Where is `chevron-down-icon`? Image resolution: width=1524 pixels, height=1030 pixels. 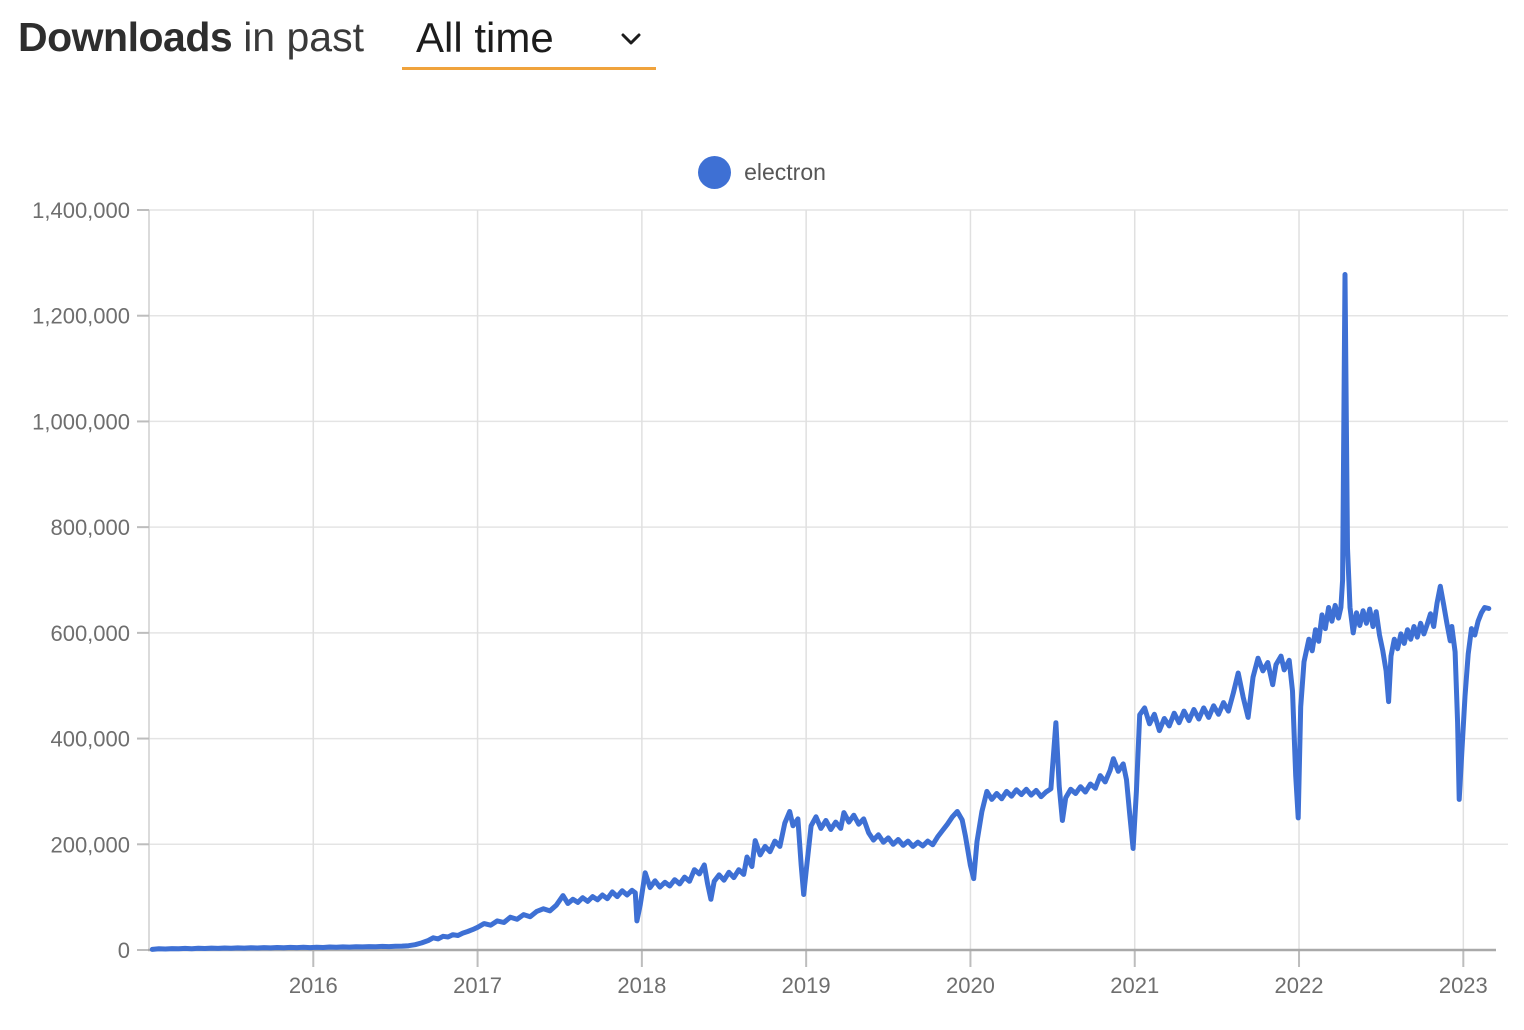
chevron-down-icon is located at coordinates (631, 41).